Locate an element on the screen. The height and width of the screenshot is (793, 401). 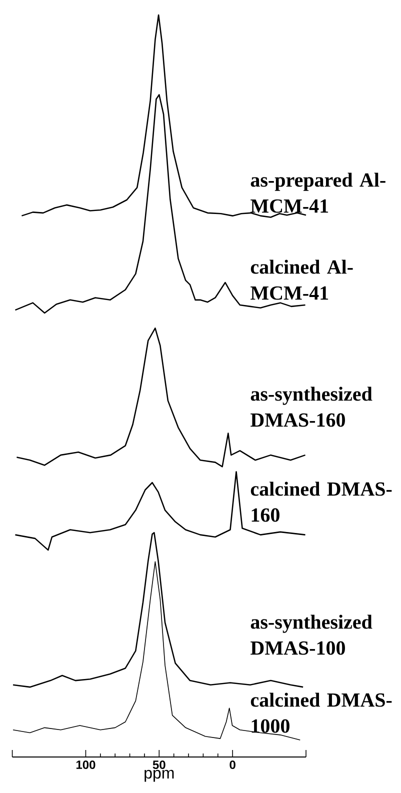
x-axis-title: ppm is located at coordinates (159, 776).